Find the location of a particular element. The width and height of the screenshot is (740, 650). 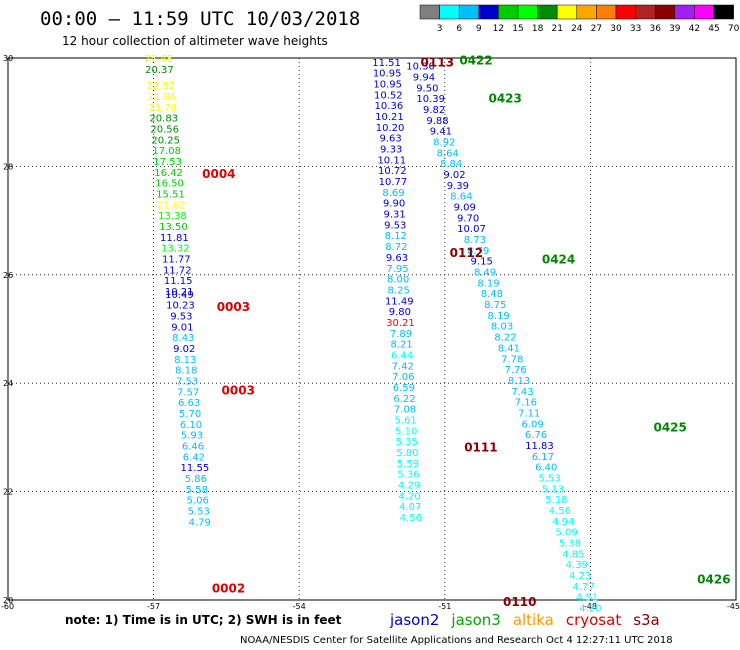

wave-height-point: 11.83 is located at coordinates (539, 446).